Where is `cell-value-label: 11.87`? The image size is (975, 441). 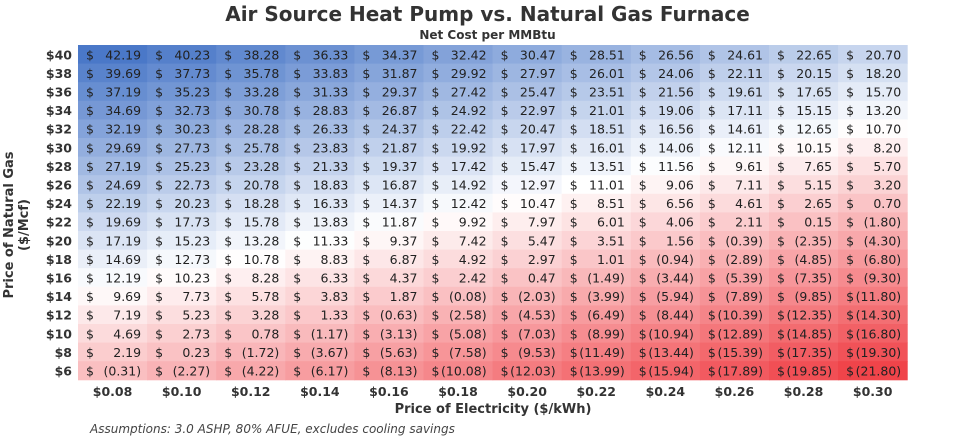 cell-value-label: 11.87 is located at coordinates (400, 222).